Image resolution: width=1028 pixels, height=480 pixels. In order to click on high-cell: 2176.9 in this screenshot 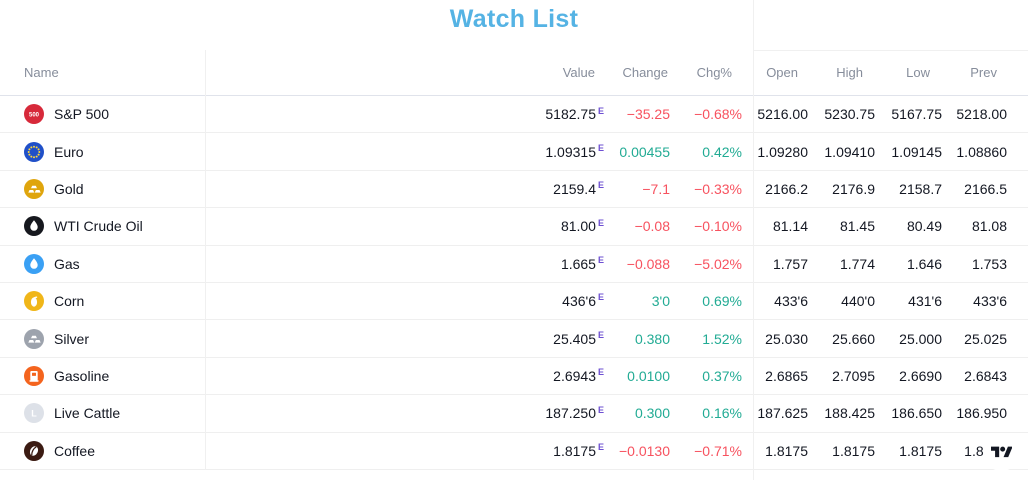, I will do `click(853, 188)`.